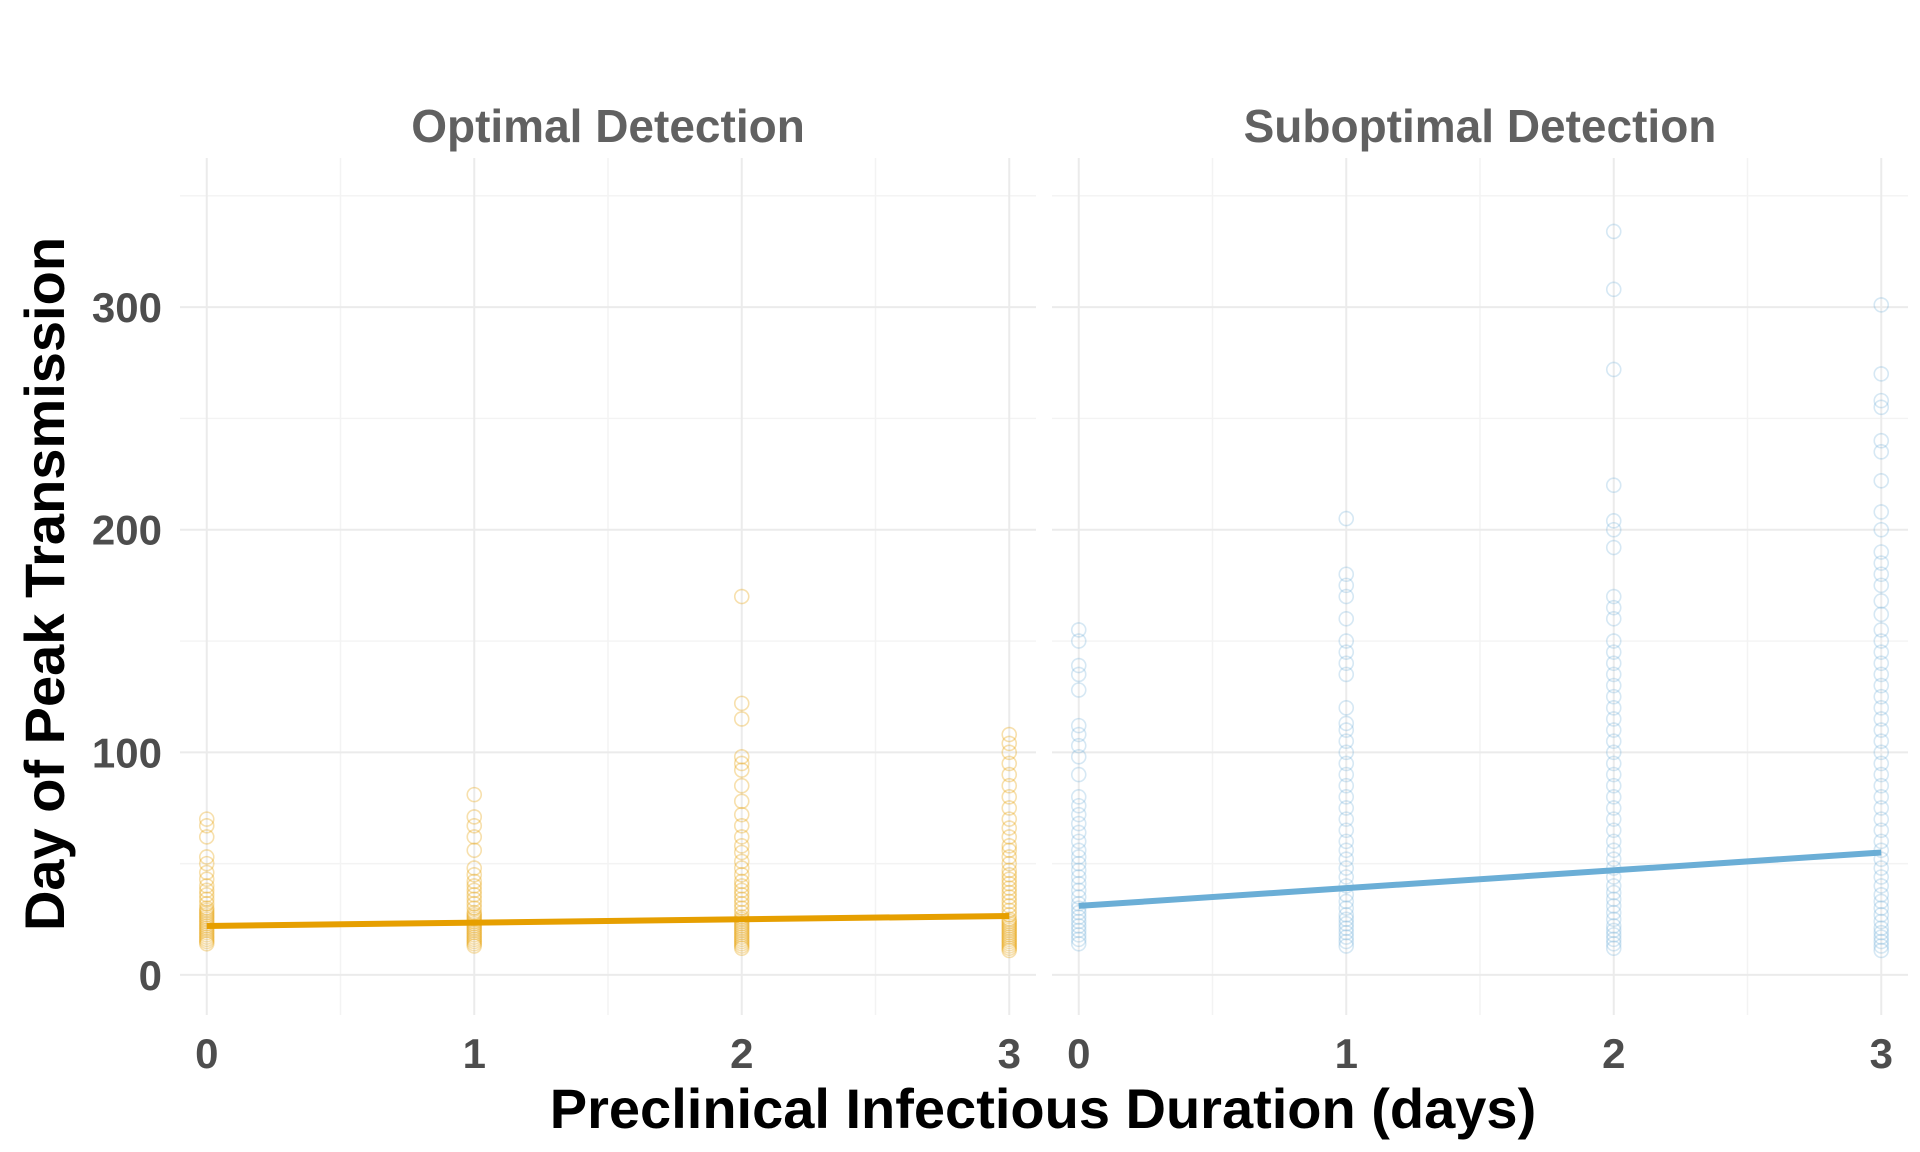 The height and width of the screenshot is (1152, 1920). What do you see at coordinates (608, 773) in the screenshot?
I see `points-group` at bounding box center [608, 773].